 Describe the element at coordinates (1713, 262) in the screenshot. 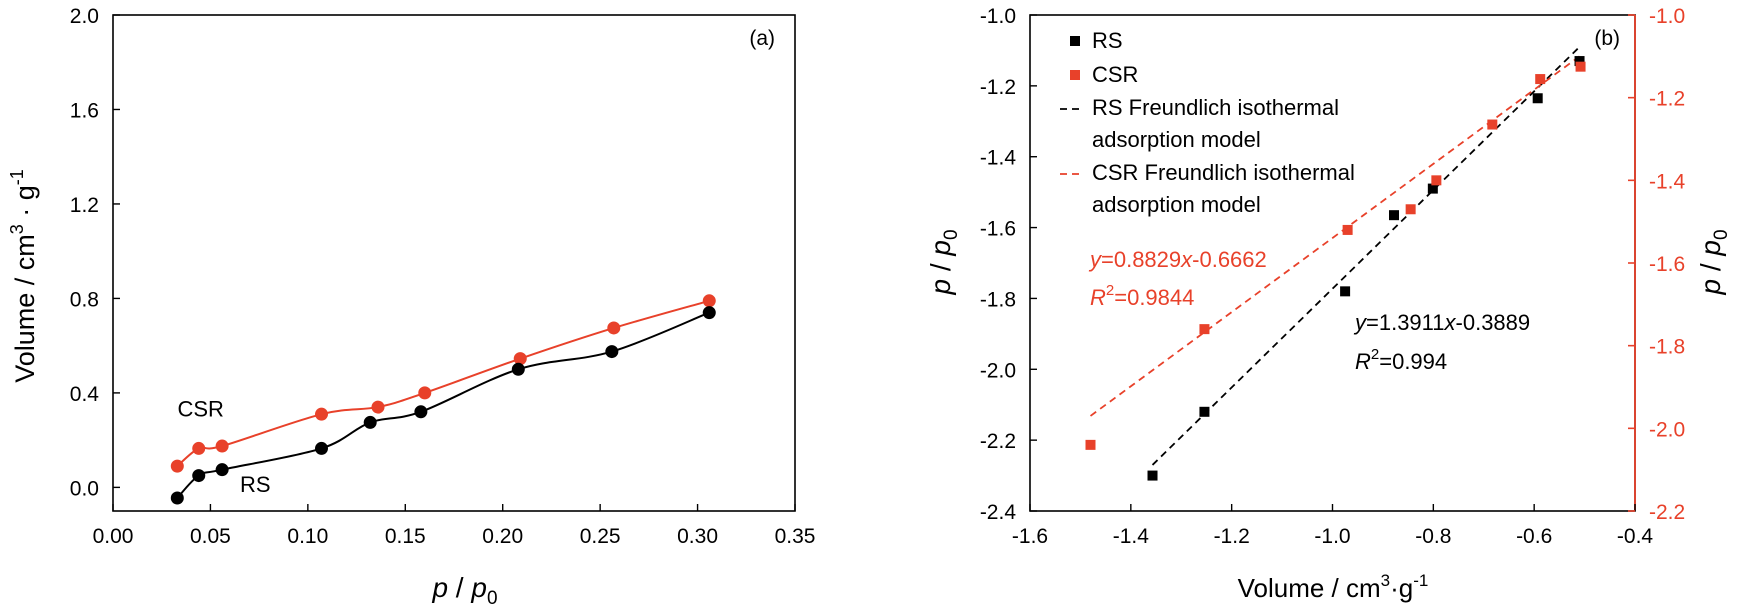

I see `panel-b-right-y-axis-title: p / p0` at that location.